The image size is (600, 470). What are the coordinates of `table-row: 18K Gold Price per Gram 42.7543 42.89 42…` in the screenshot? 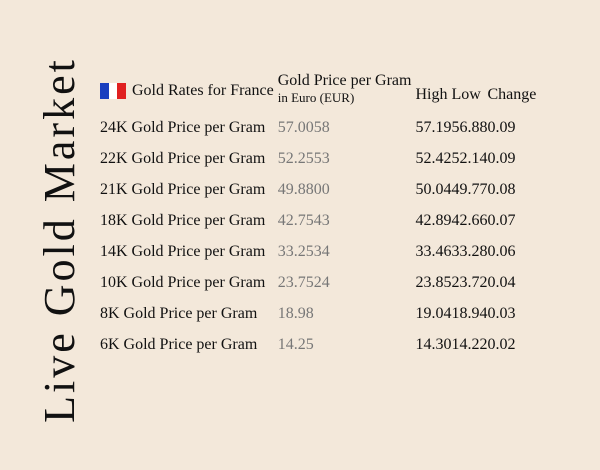 It's located at (320, 220).